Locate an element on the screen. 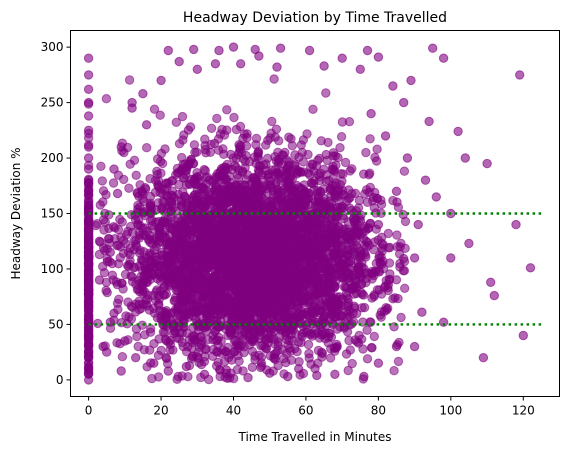  y-axis-label: Headway Deviation % is located at coordinates (16, 213).